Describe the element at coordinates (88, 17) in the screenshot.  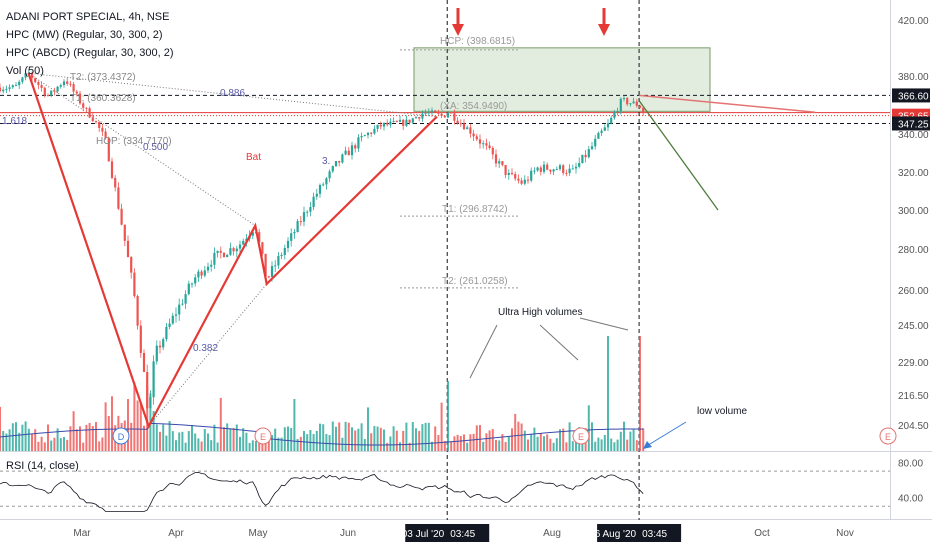
I see `legend-title: ADANI PORT SPECIAL, 4h, NSE` at that location.